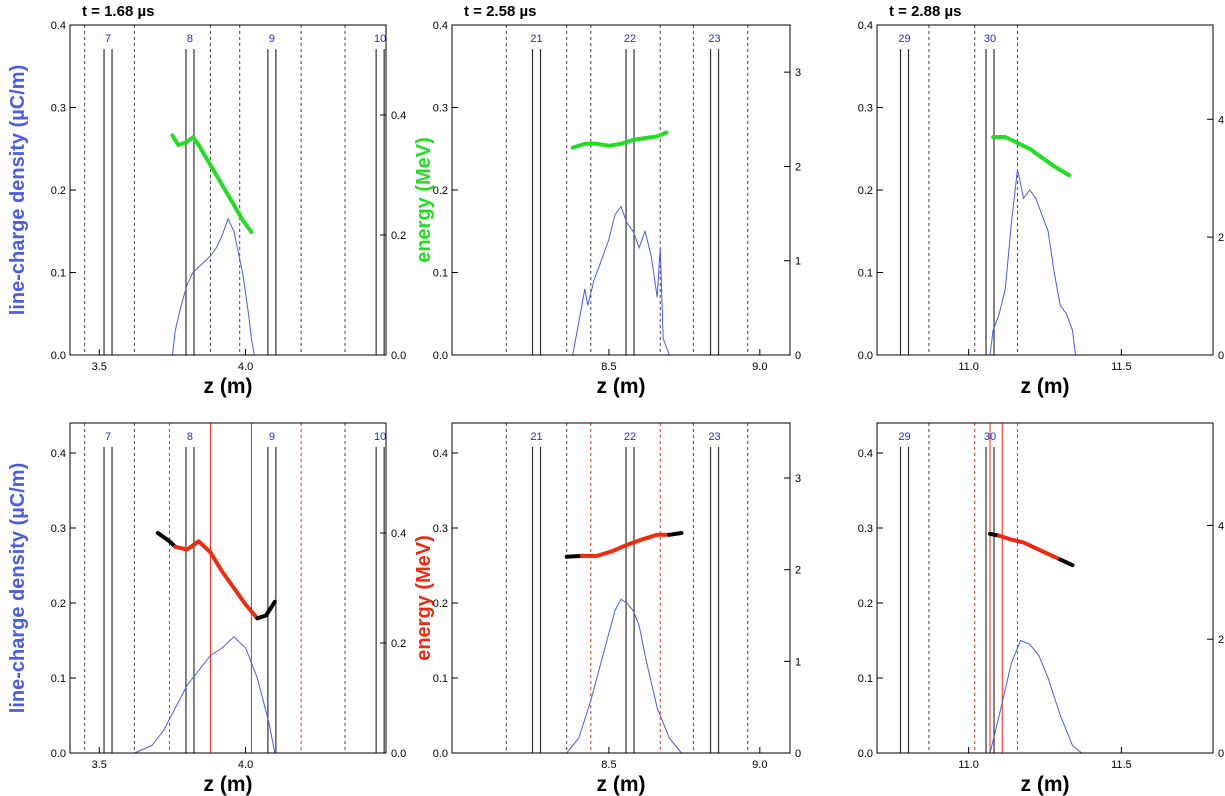 The image size is (1225, 796). Describe the element at coordinates (536, 39) in the screenshot. I see `cell-number-label: 21` at that location.